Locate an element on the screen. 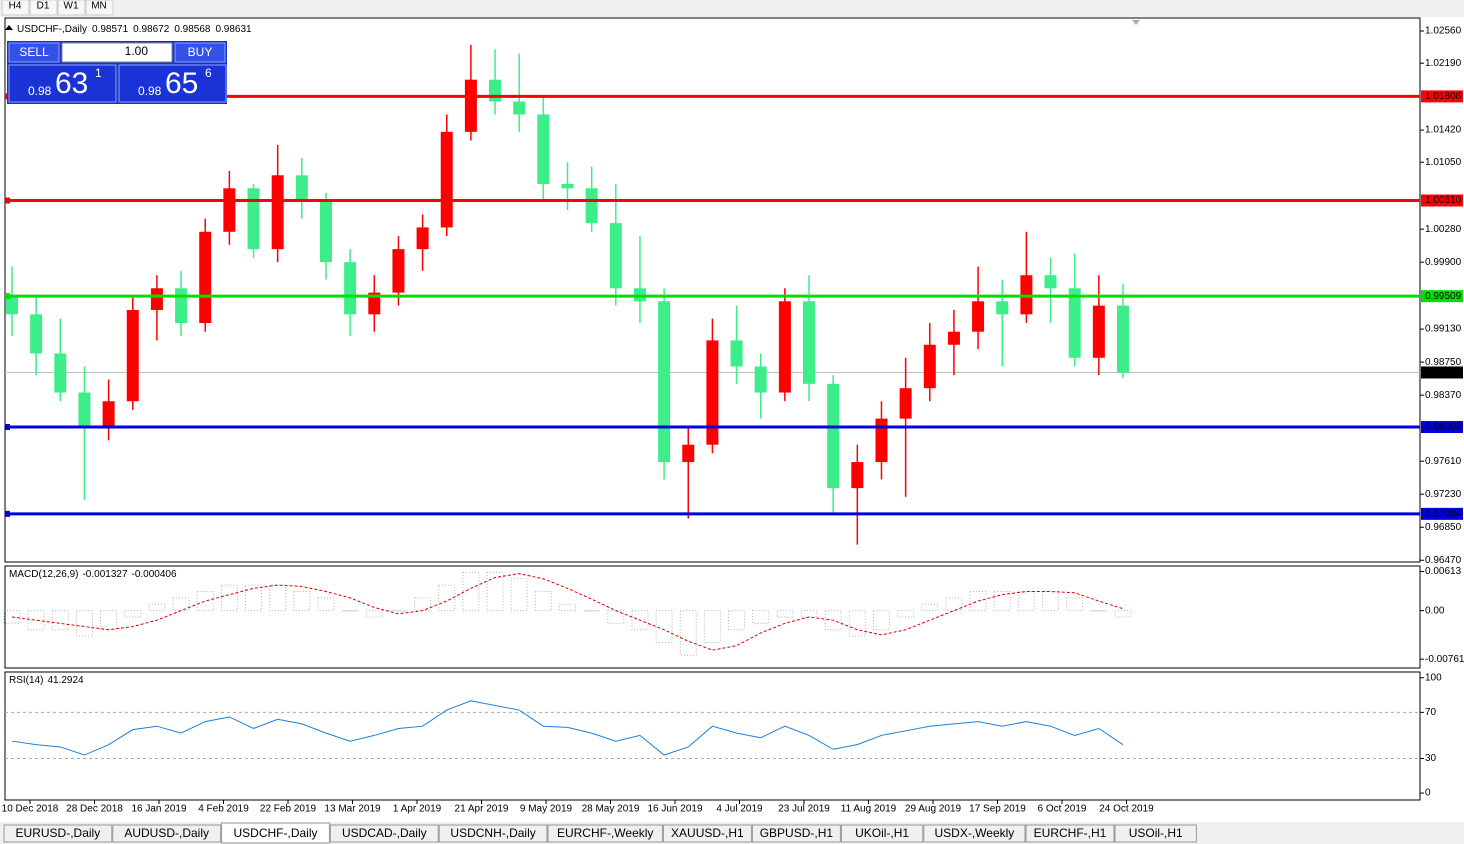 The width and height of the screenshot is (1464, 844). header-price: 0.98672 is located at coordinates (151, 29).